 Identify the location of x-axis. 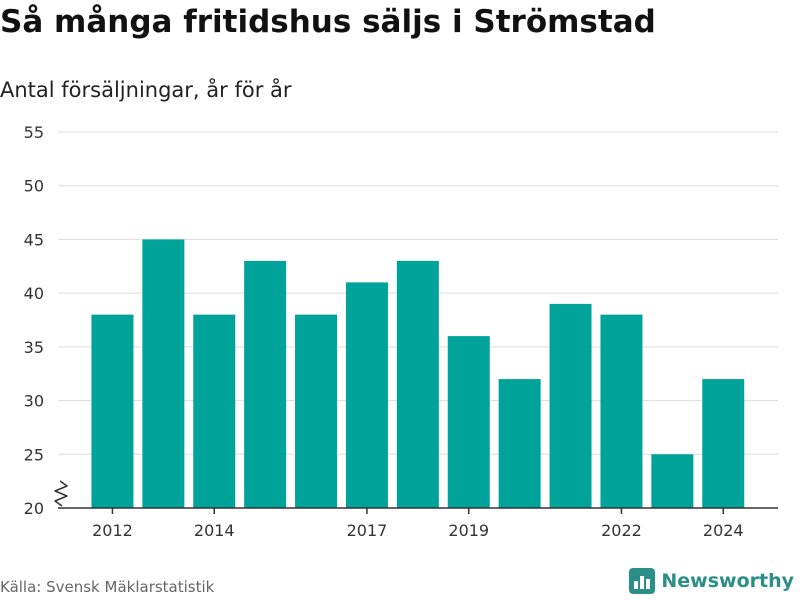
(416, 494).